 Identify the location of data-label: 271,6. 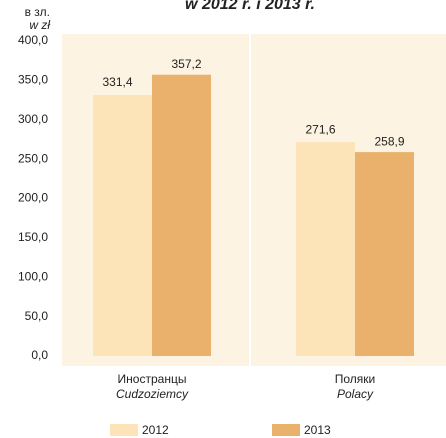
(320, 129).